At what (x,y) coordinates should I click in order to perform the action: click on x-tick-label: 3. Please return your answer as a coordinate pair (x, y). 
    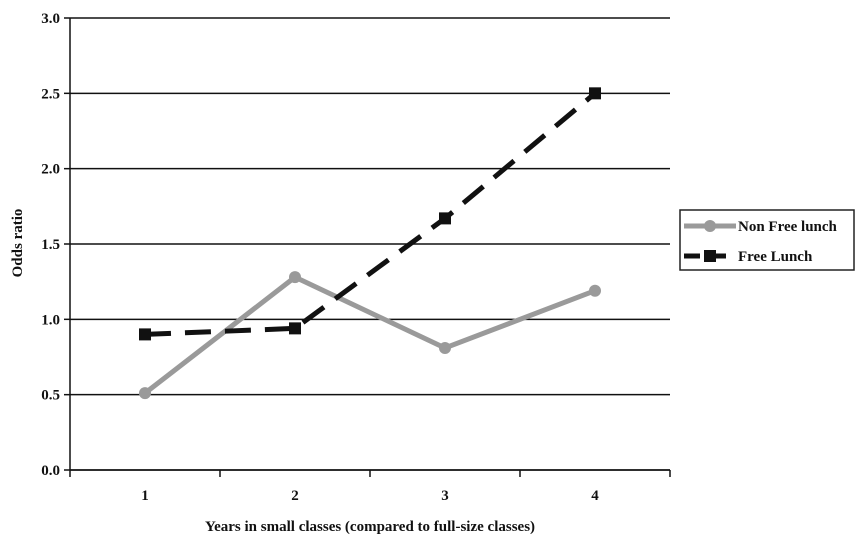
    Looking at the image, I should click on (445, 496).